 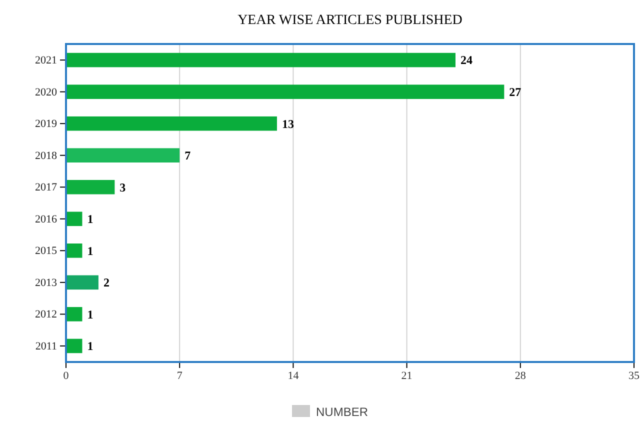 I want to click on data-label: 13, so click(x=288, y=123).